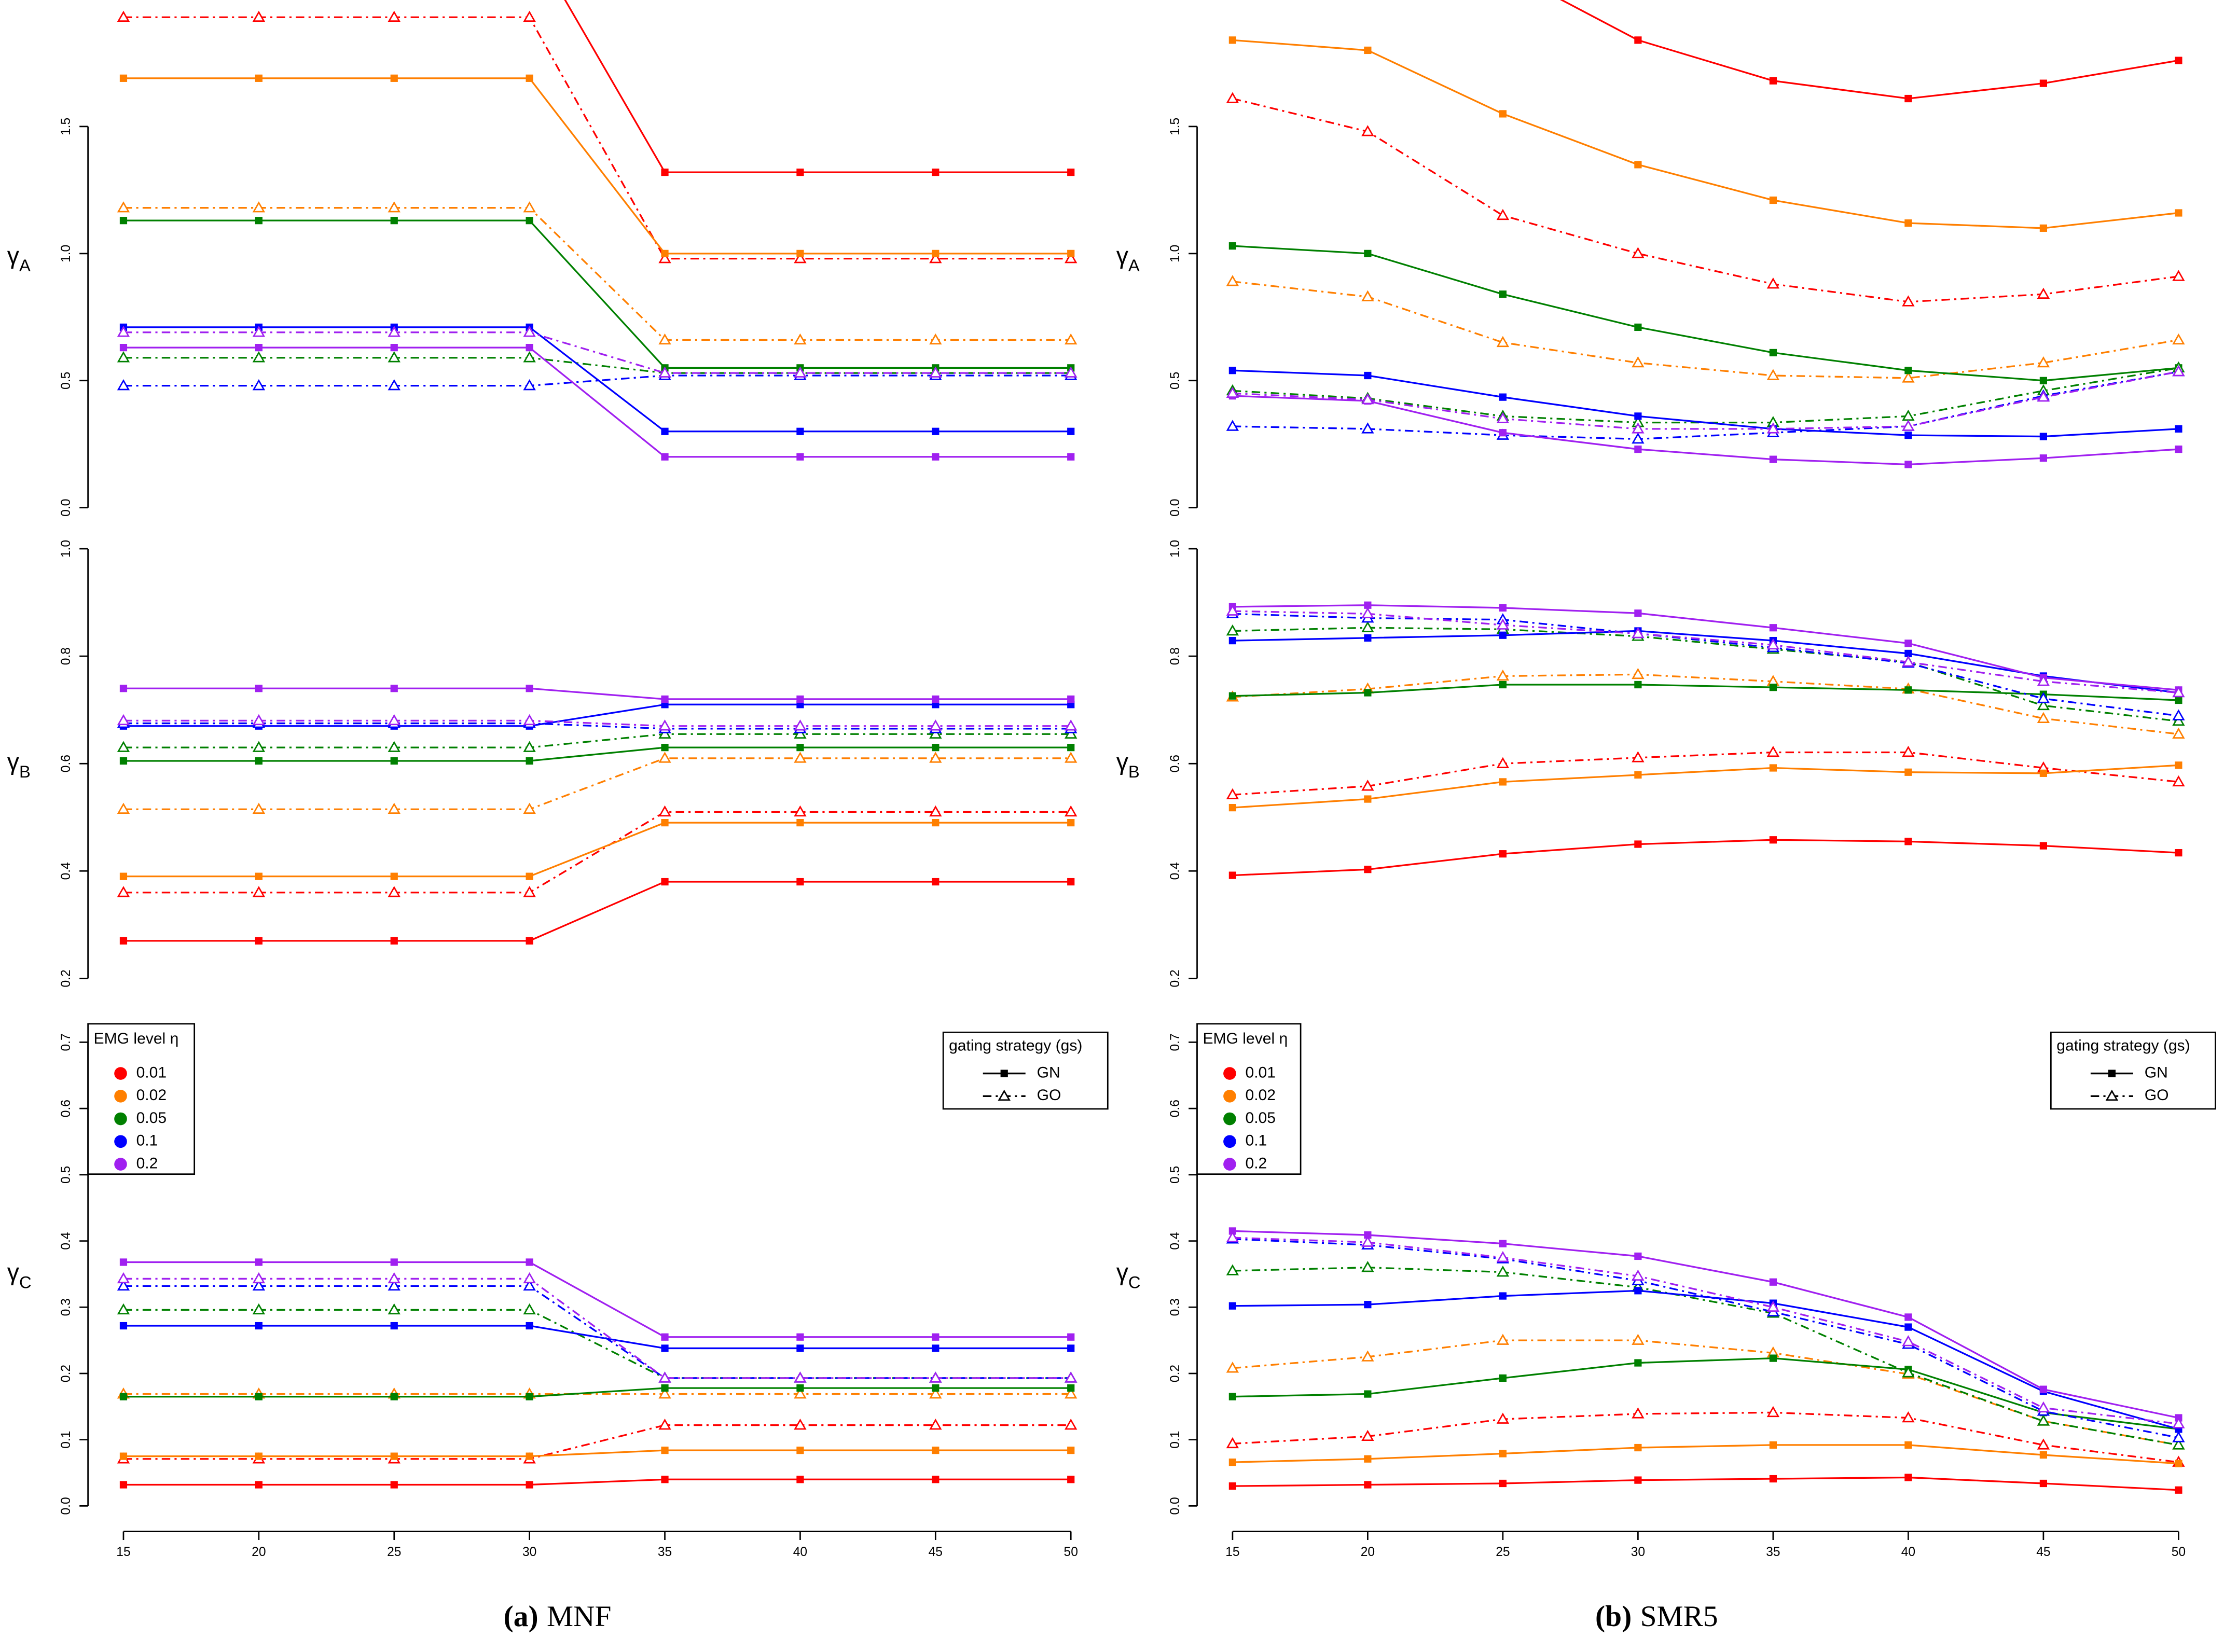 The image size is (2224, 1652). I want to click on legend-label: 0.1, so click(147, 1140).